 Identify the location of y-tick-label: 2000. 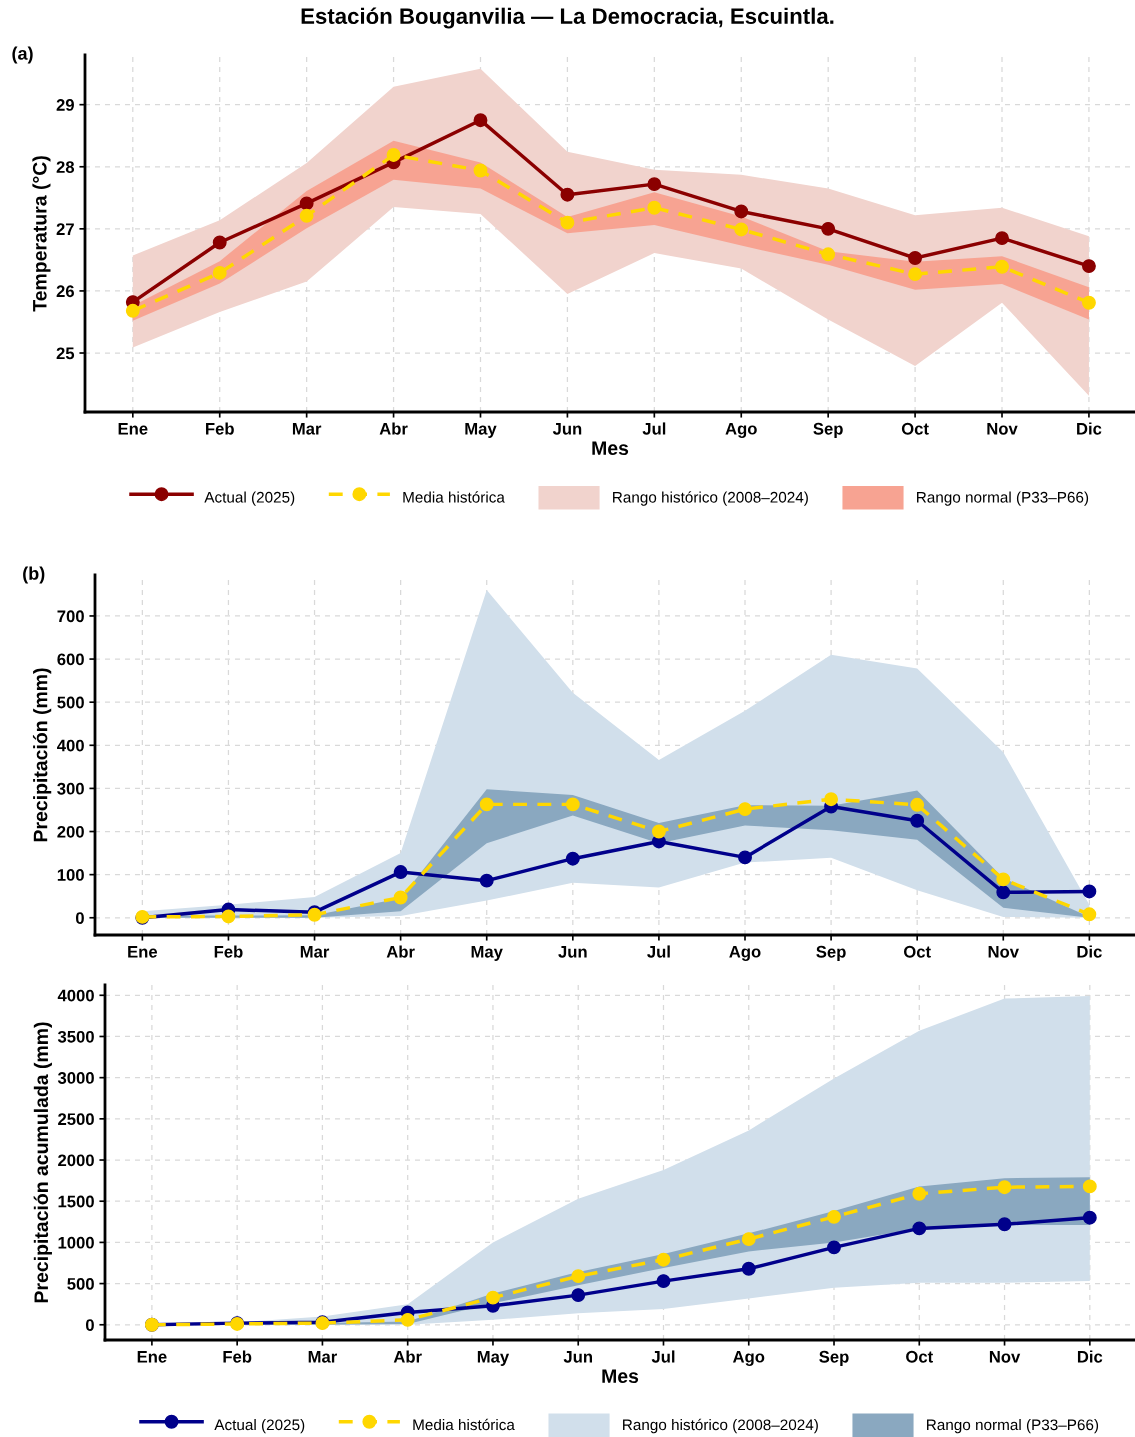
(76, 1160).